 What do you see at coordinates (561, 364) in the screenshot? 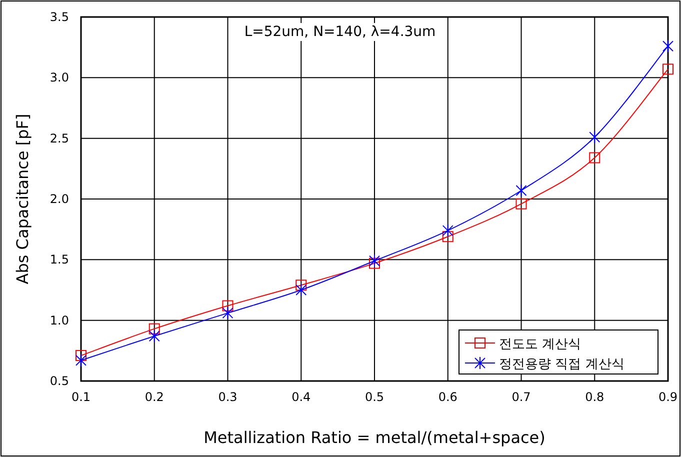
I see `legend-label: 정전용량 직접 계산식` at bounding box center [561, 364].